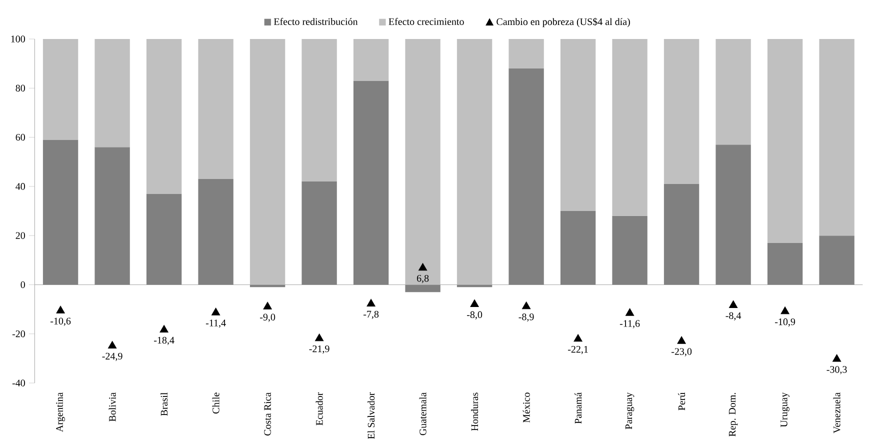 The width and height of the screenshot is (870, 447). I want to click on data-label: -10,6, so click(60, 322).